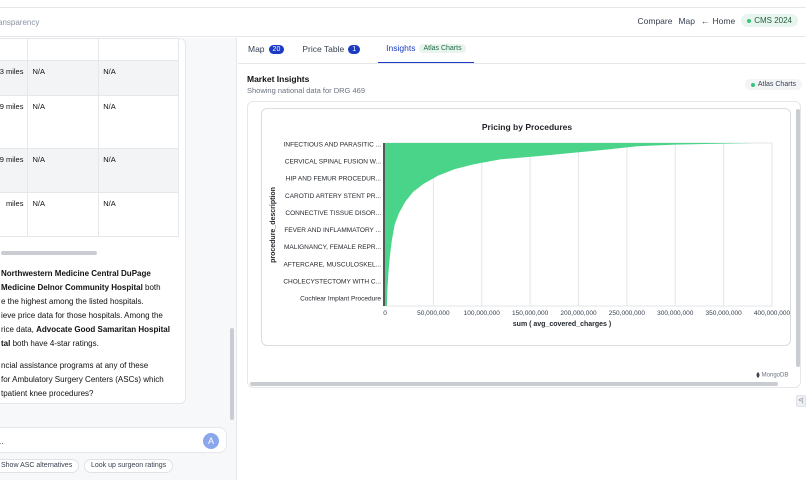 Image resolution: width=806 pixels, height=480 pixels. What do you see at coordinates (72, 287) in the screenshot?
I see `hospital-name: Medicine Delnor Community Hospital` at bounding box center [72, 287].